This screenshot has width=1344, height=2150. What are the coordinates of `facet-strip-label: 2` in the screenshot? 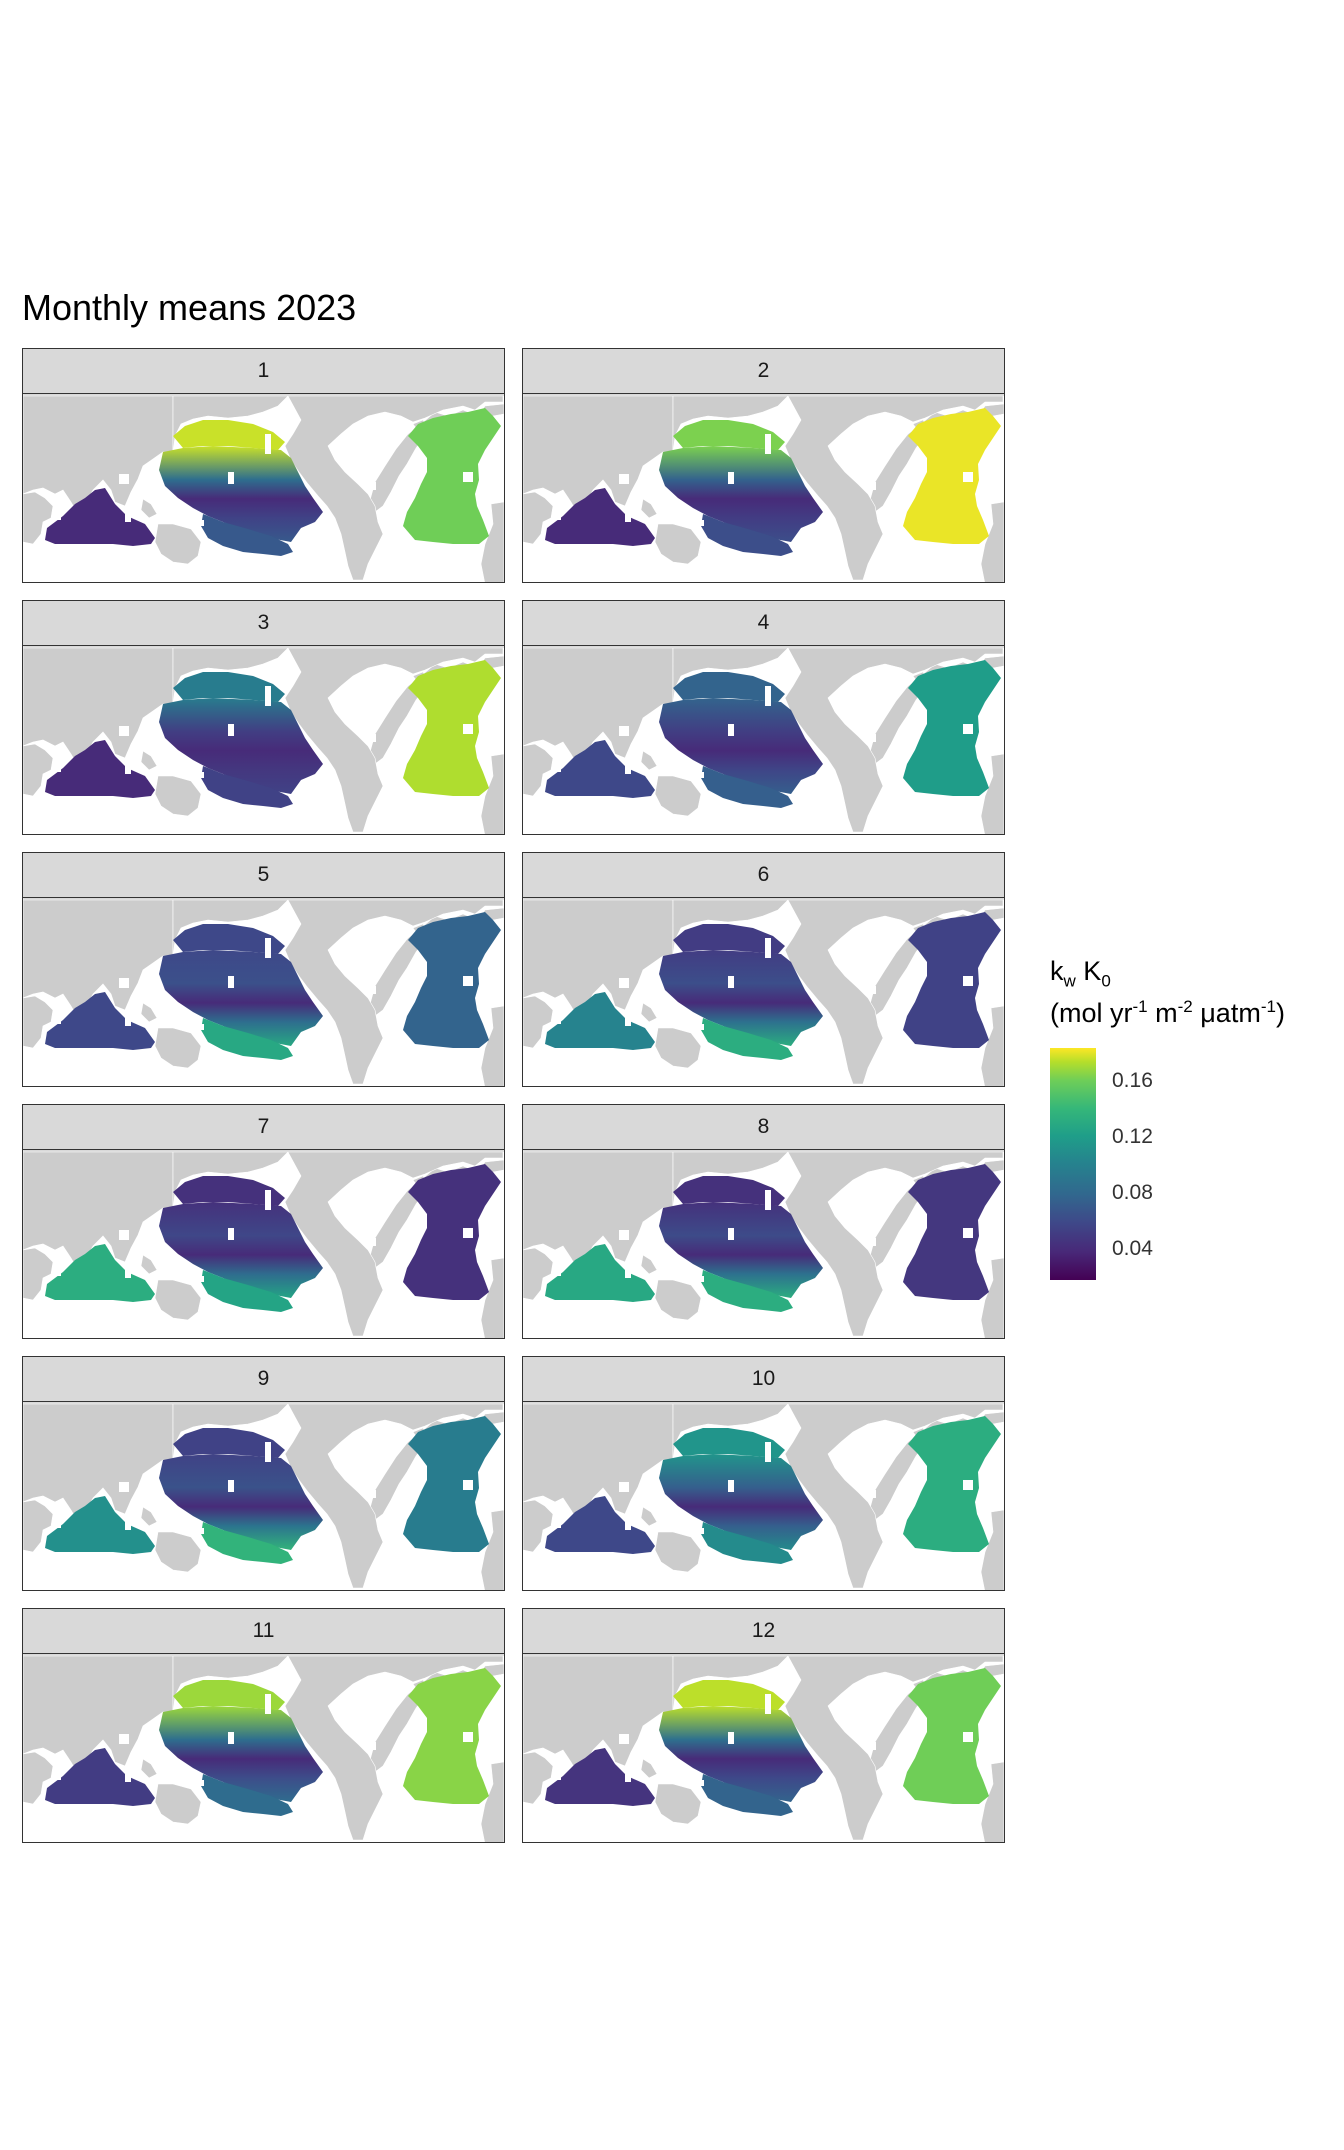 It's located at (763, 371).